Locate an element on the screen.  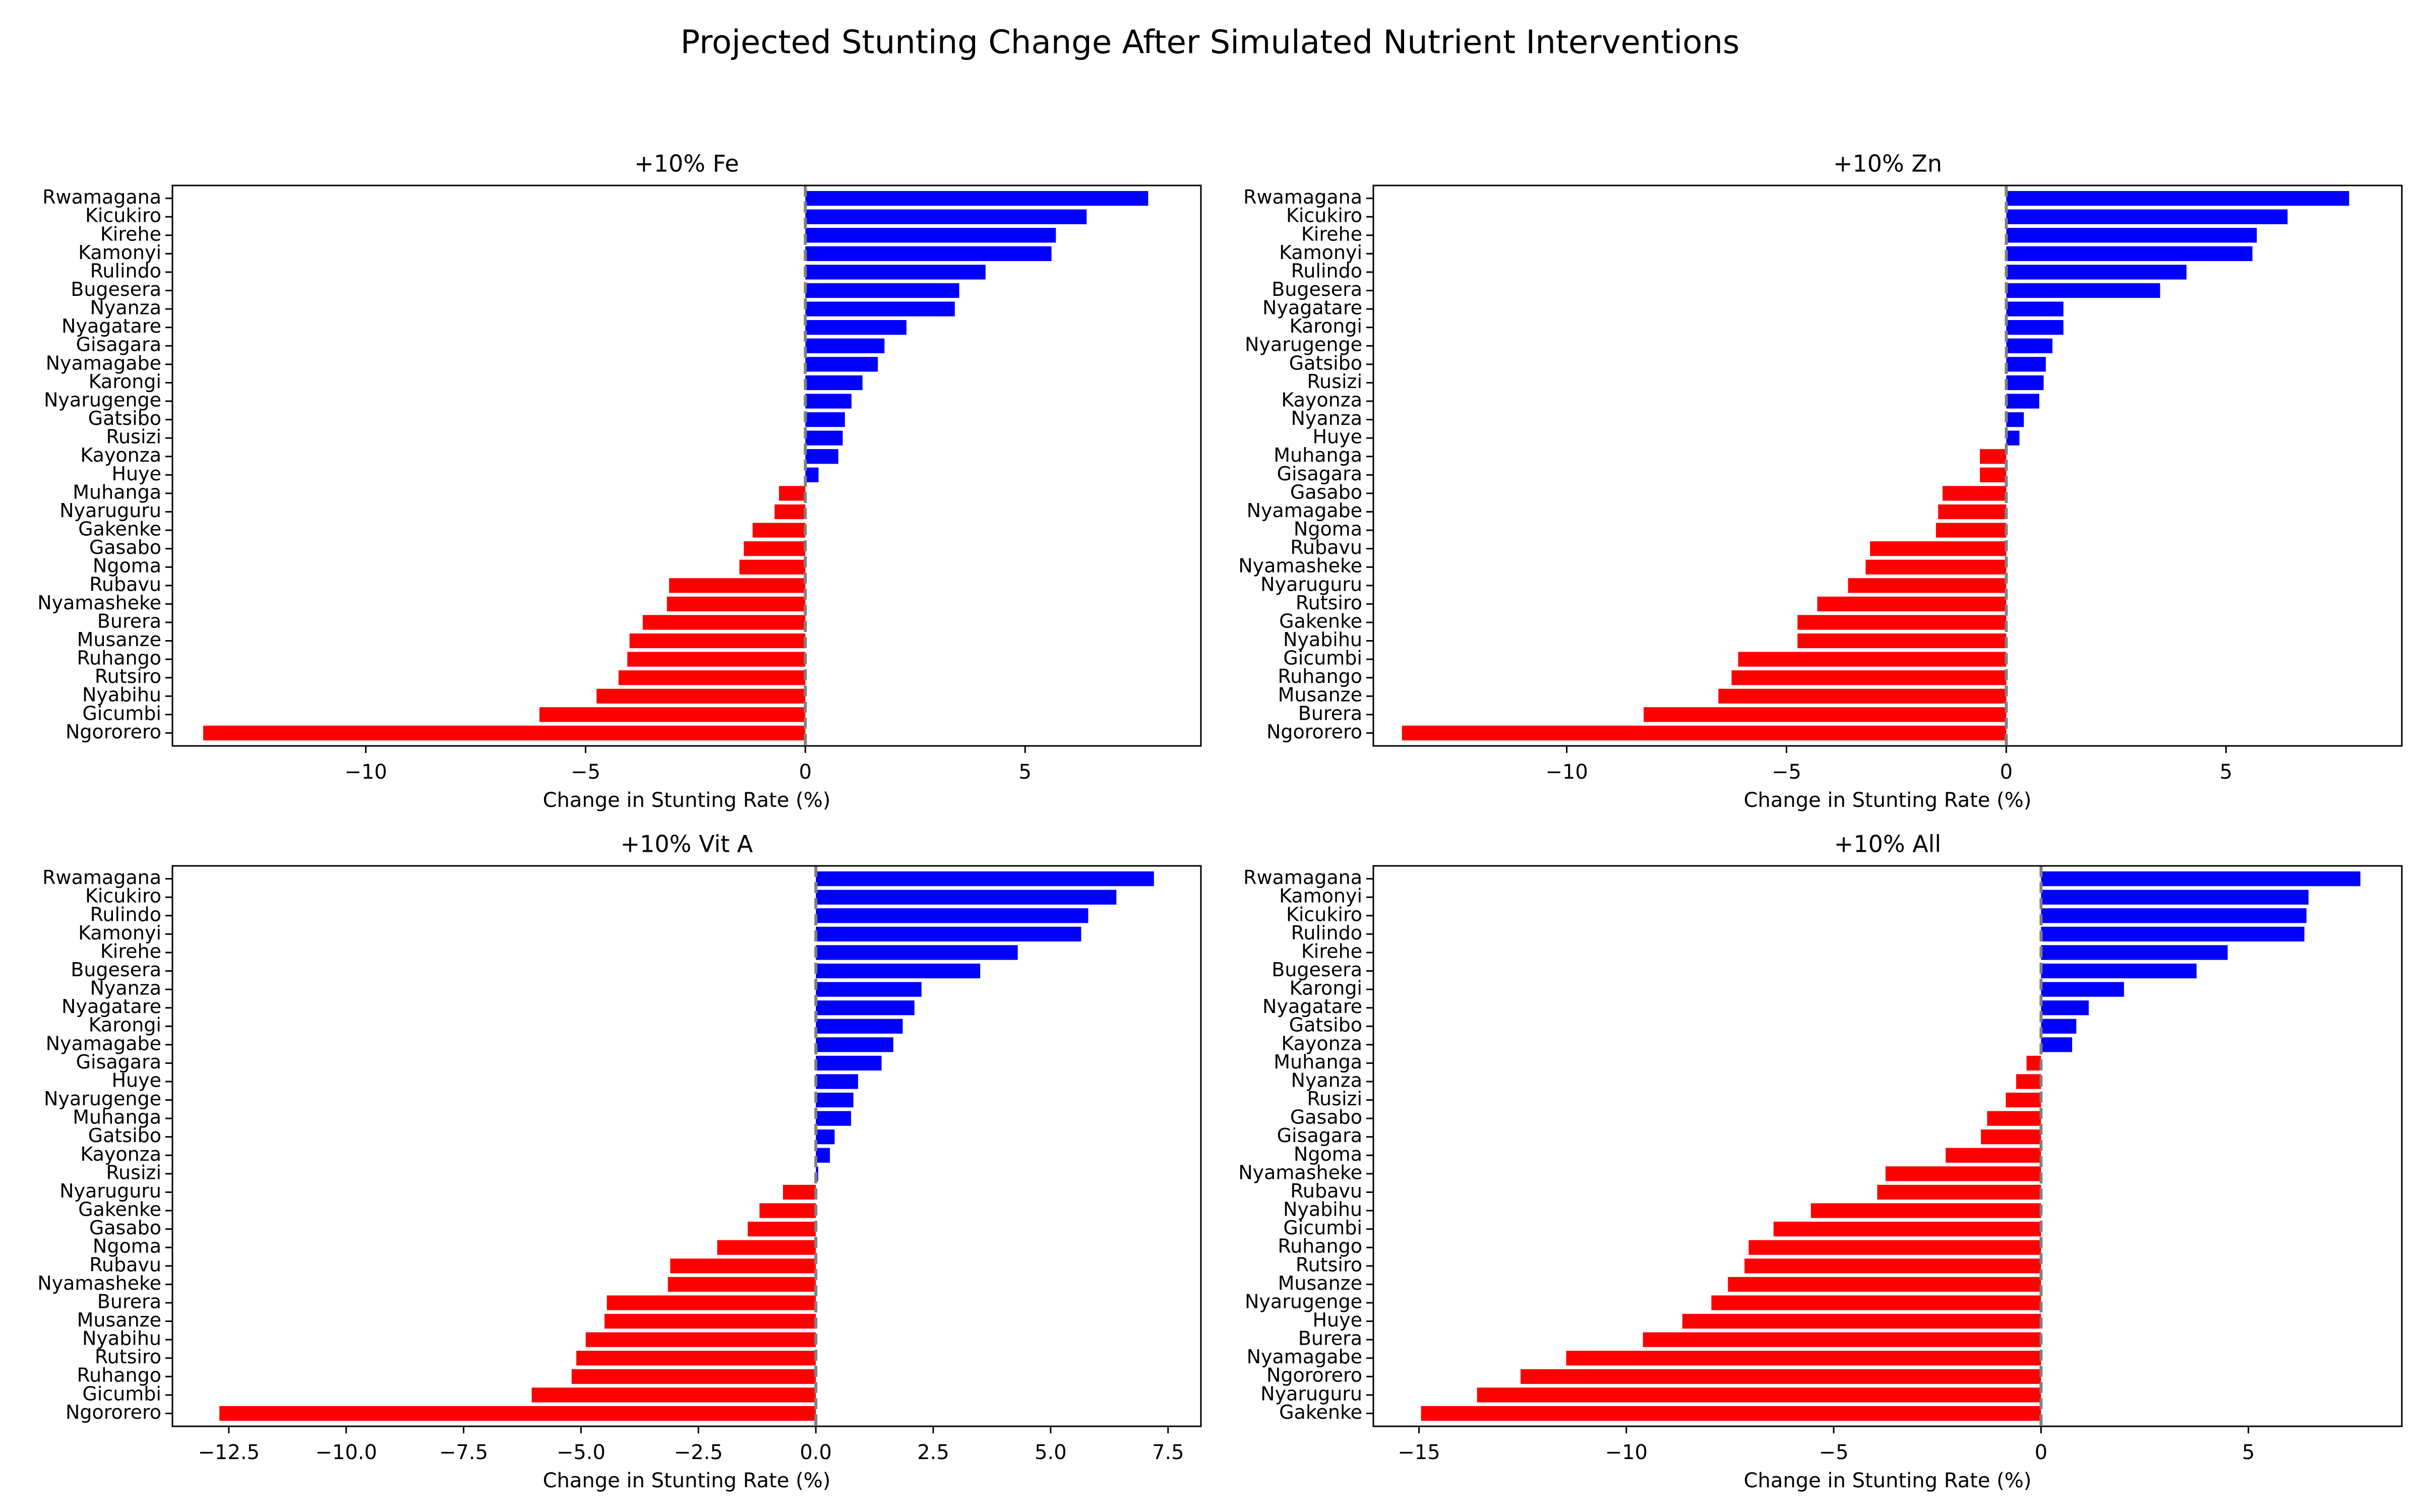
y-tick-label: Rulindo is located at coordinates (125, 914).